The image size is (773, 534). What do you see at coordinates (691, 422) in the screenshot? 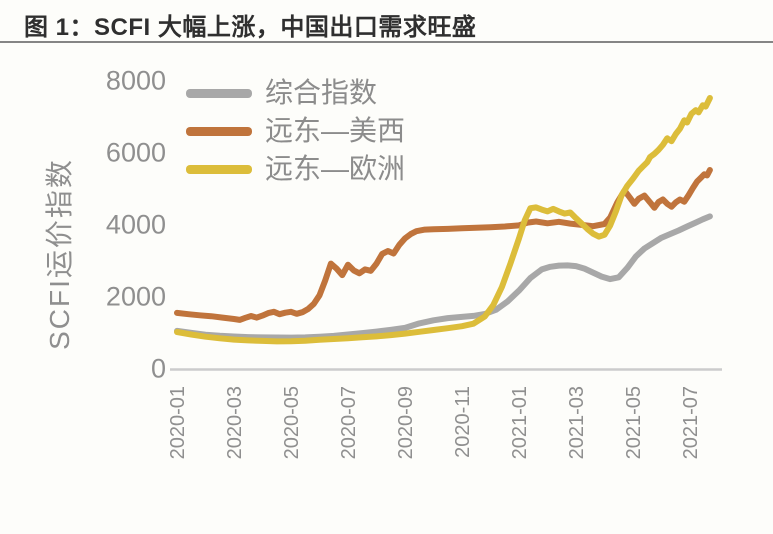
I see `x-tick-label: 2021-07` at bounding box center [691, 422].